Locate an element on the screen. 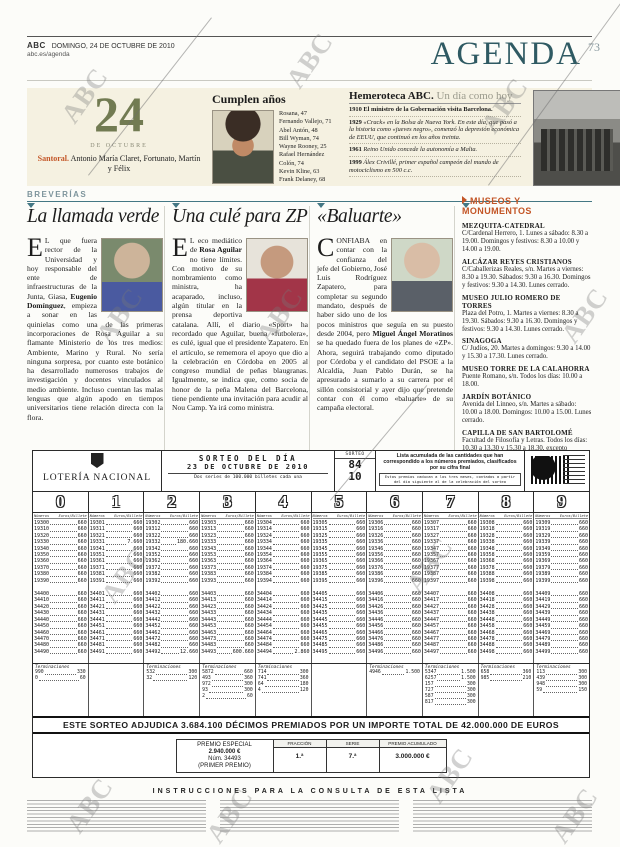 The width and height of the screenshot is (620, 847). article-headline: «Baluarte» is located at coordinates (359, 216).